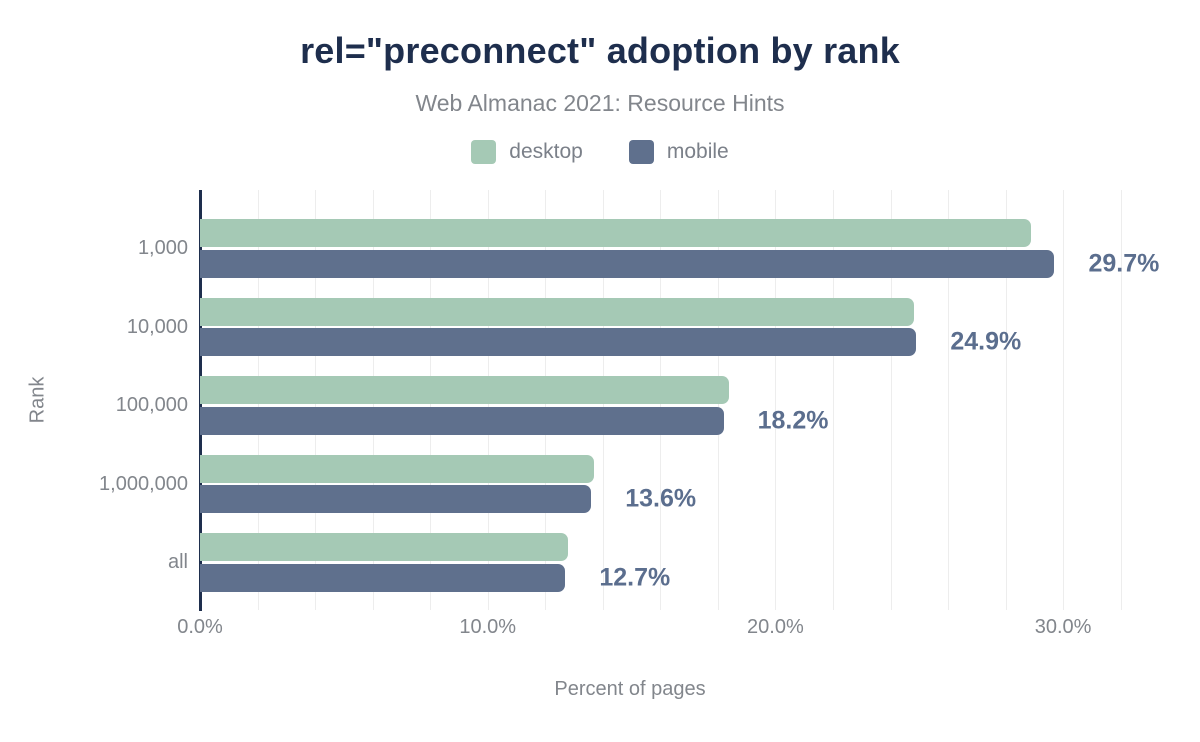 The width and height of the screenshot is (1200, 742). What do you see at coordinates (162, 248) in the screenshot?
I see `y-tick-label: 1,000` at bounding box center [162, 248].